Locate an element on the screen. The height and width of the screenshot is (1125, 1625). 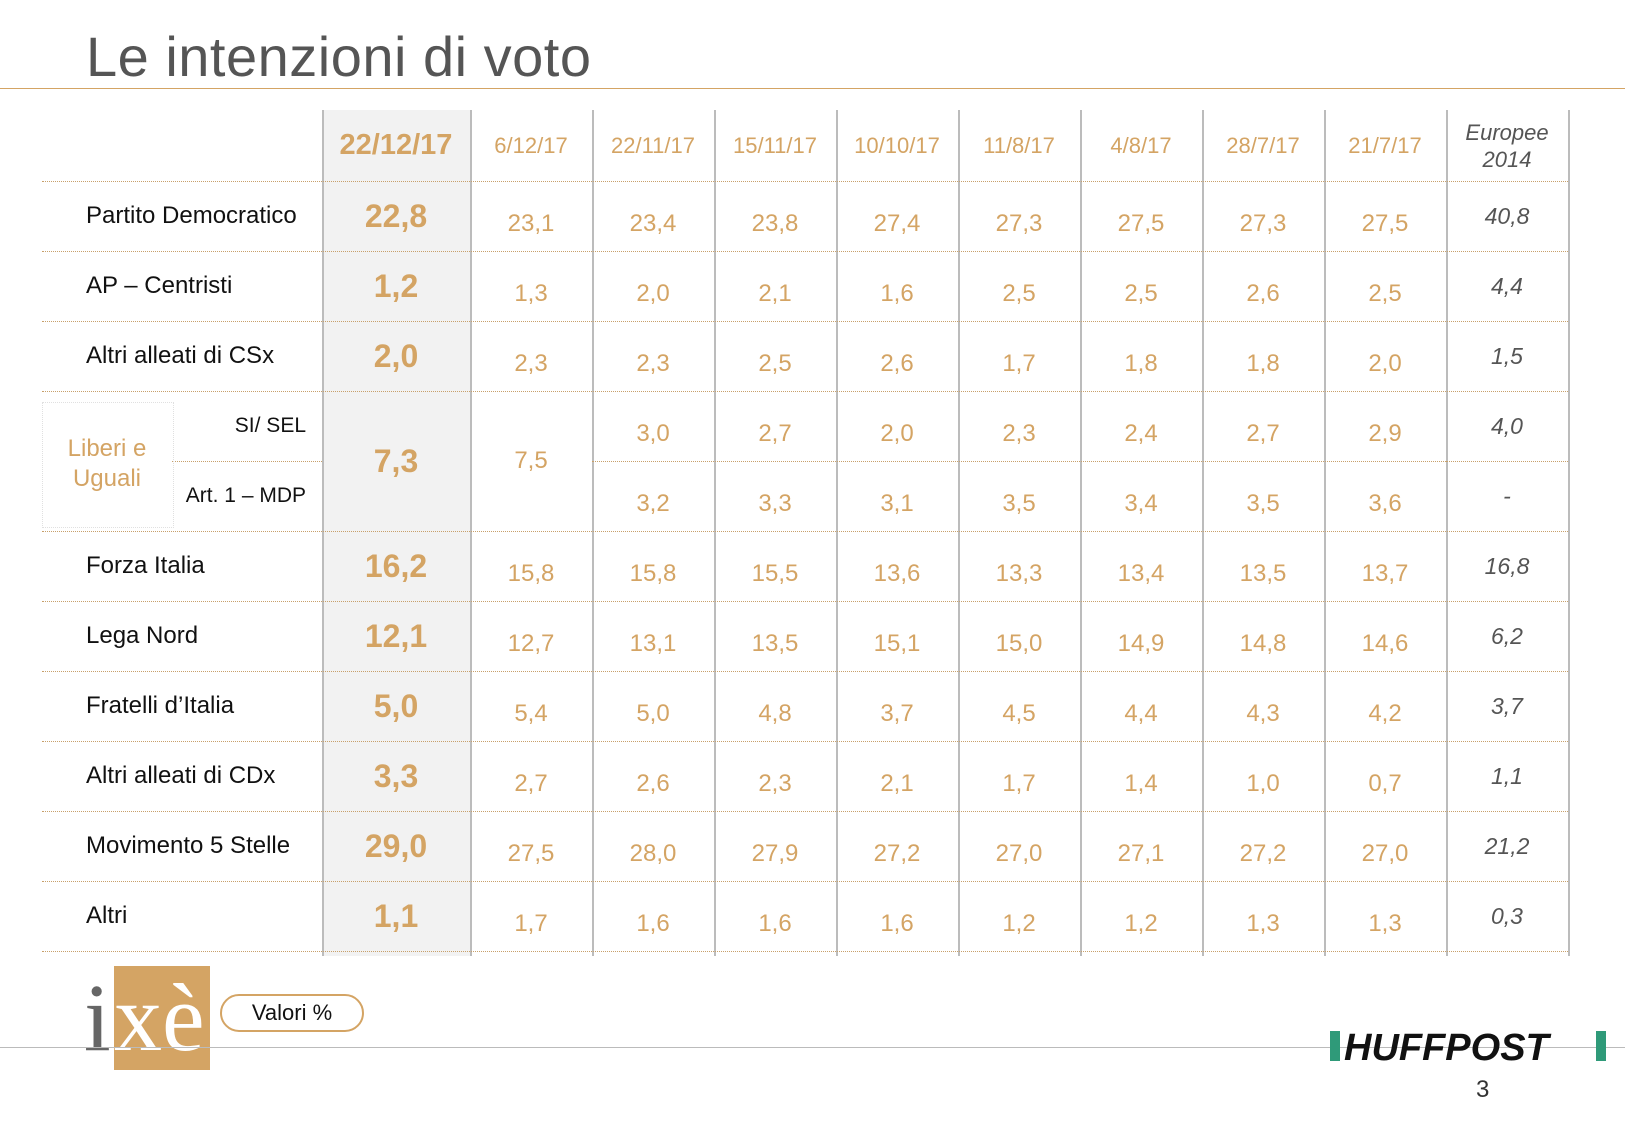
value-22-12-17: 5,0 is located at coordinates (396, 705).